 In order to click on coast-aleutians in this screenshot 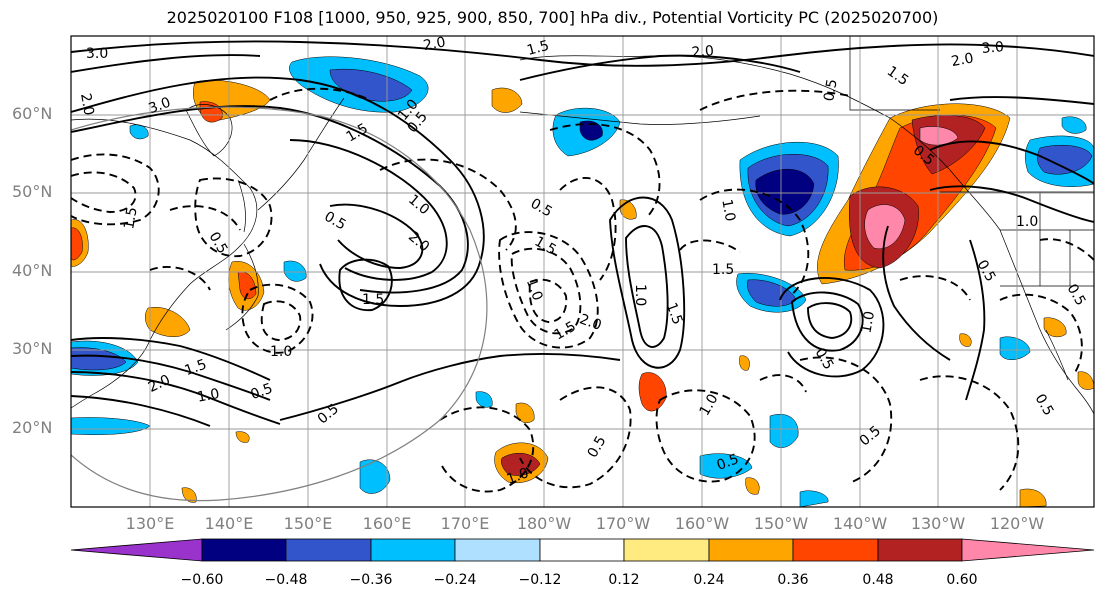, I will do `click(640, 118)`.